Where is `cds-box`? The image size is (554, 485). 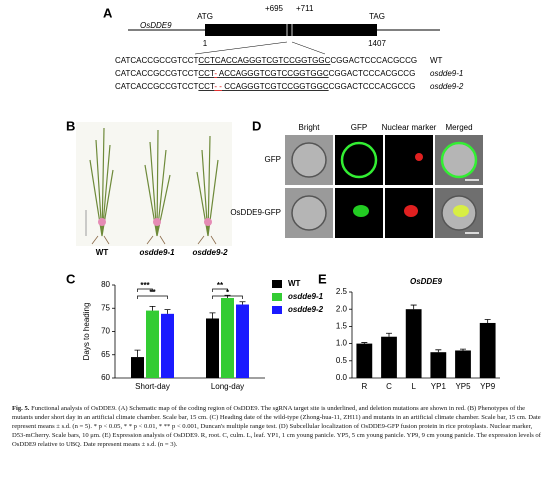 cds-box is located at coordinates (291, 30).